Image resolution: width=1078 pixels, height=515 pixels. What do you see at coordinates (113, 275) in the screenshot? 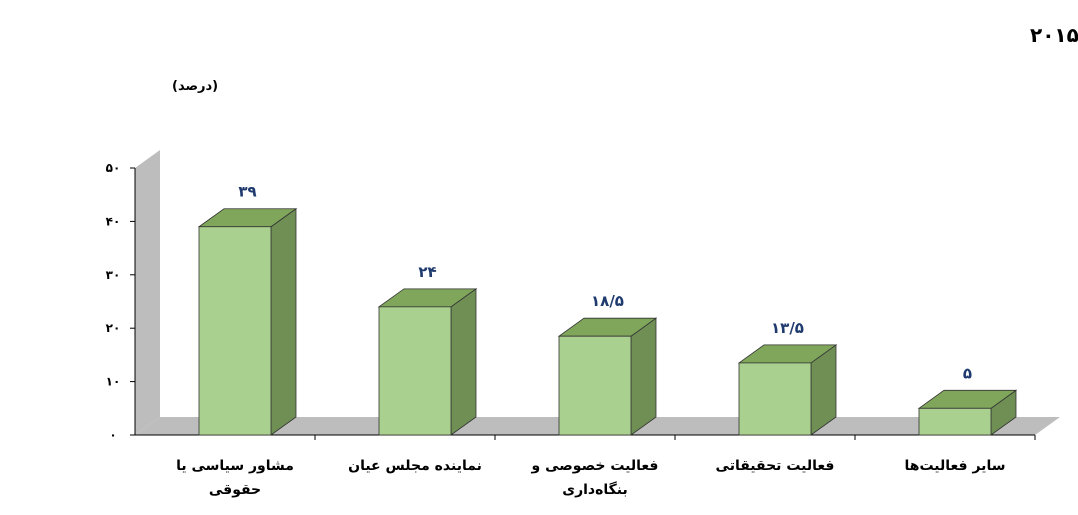
I see `y-tick-label: ۳۰` at bounding box center [113, 275].